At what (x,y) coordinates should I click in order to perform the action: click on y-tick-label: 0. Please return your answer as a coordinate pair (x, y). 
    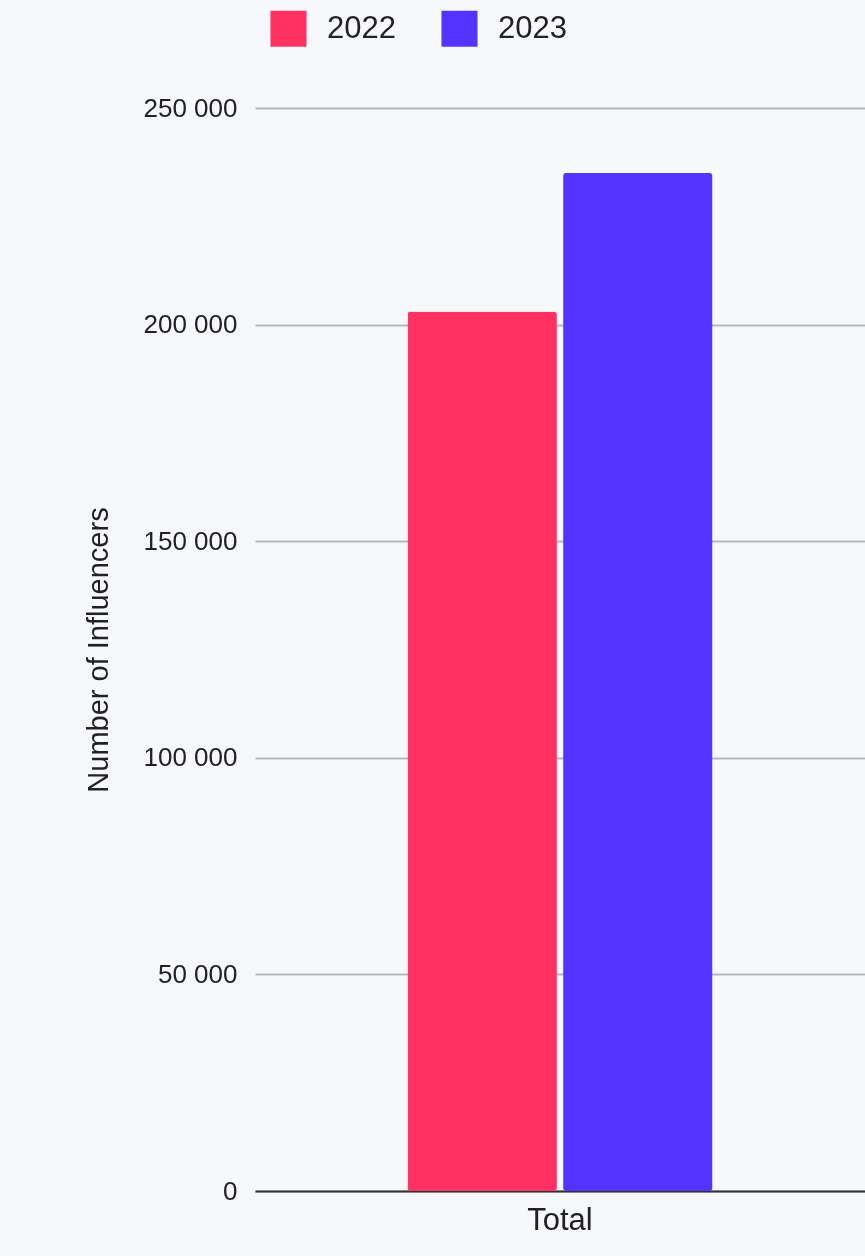
    Looking at the image, I should click on (230, 1190).